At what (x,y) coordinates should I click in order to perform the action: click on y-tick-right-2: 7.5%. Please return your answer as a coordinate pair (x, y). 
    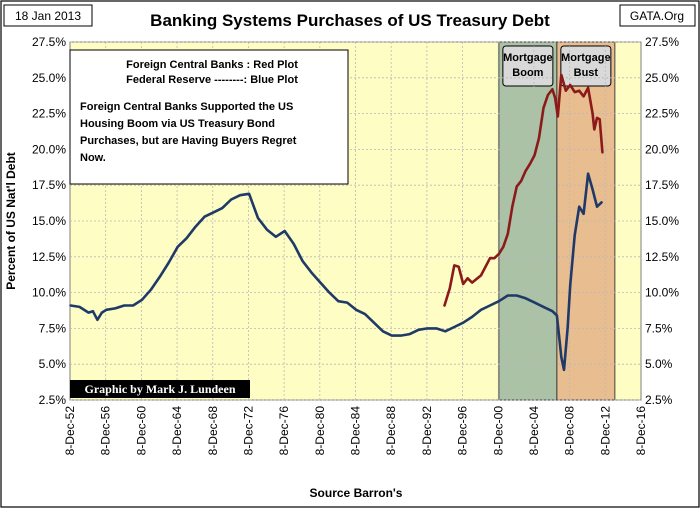
    Looking at the image, I should click on (659, 328).